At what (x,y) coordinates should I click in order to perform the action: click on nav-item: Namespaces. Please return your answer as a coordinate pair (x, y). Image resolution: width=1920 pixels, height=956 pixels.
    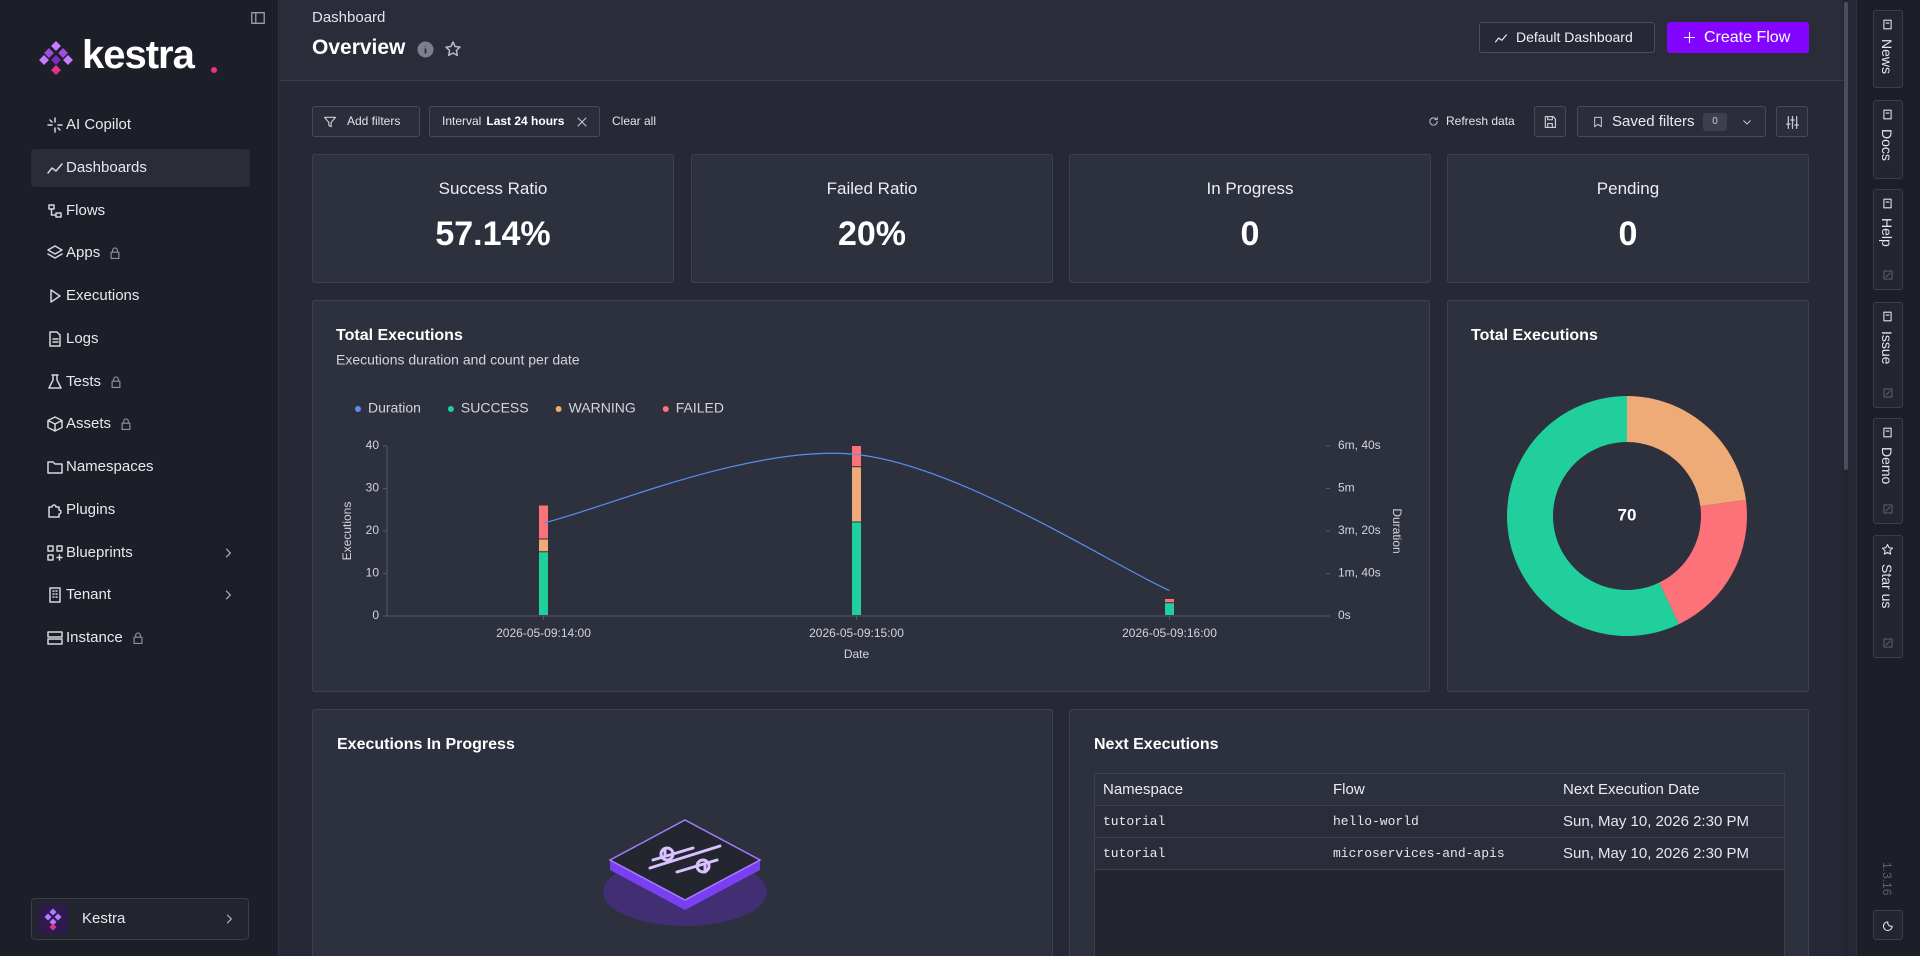
    Looking at the image, I should click on (140, 467).